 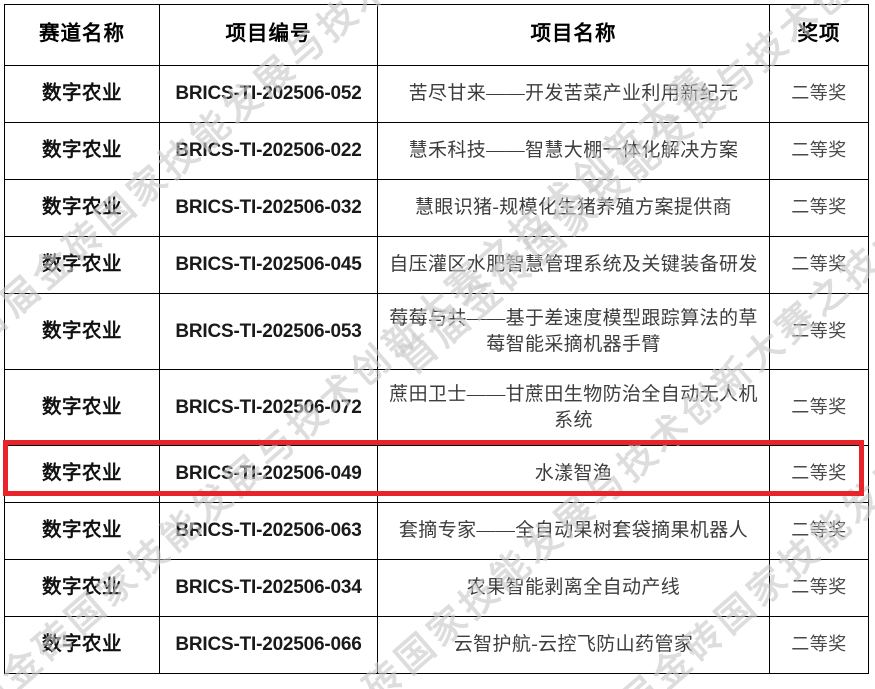 I want to click on cell-code: BRICS-TI-202506-032, so click(x=268, y=208).